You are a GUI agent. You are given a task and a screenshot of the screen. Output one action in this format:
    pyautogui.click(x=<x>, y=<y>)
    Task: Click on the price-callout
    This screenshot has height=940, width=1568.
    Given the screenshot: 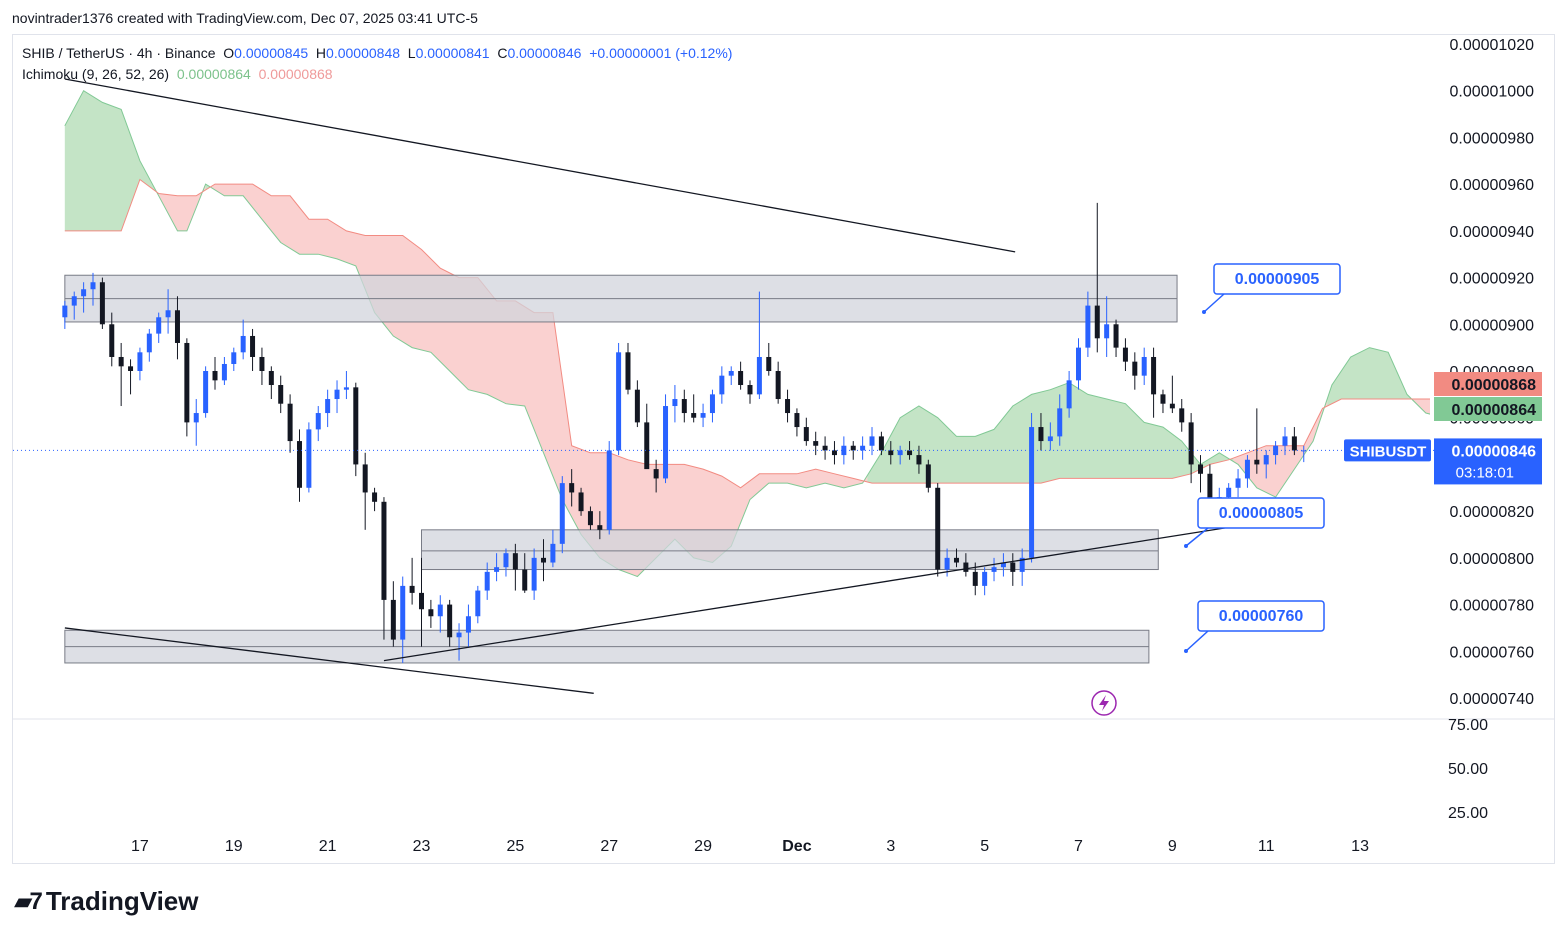 What is the action you would take?
    pyautogui.click(x=1277, y=279)
    